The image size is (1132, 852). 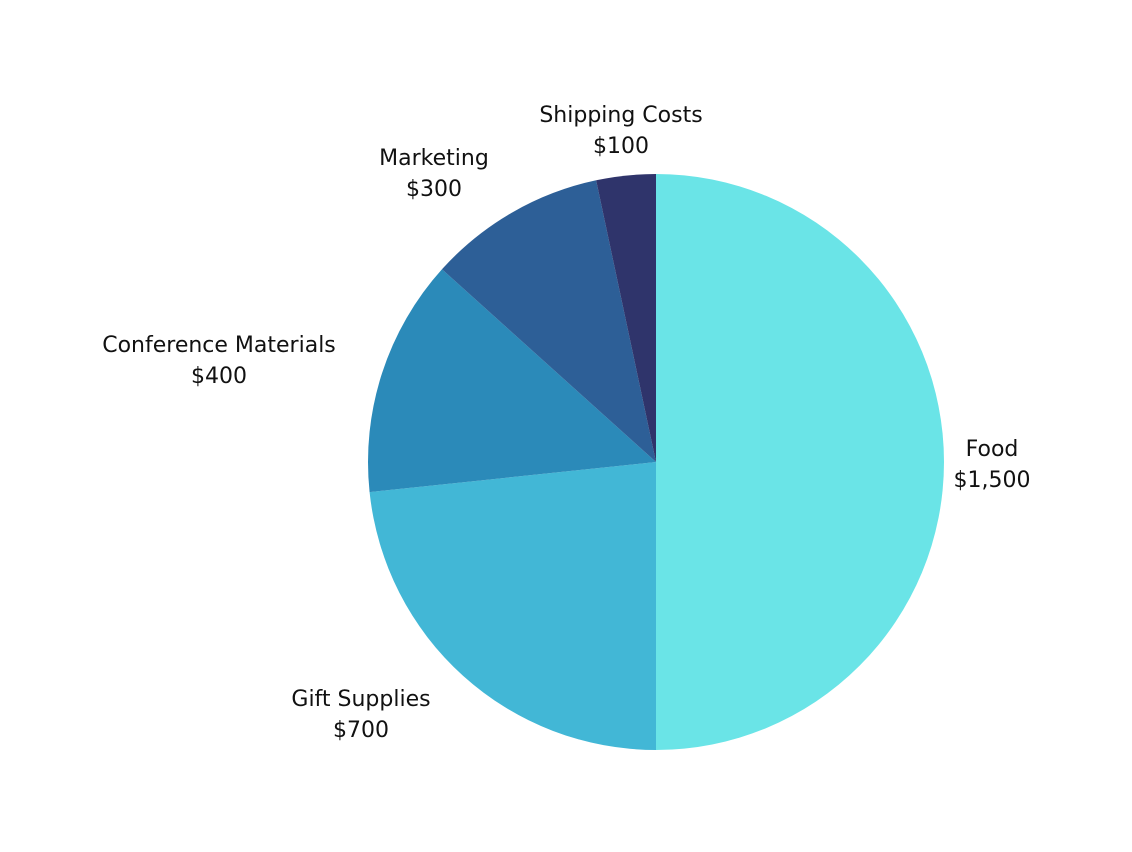 What do you see at coordinates (621, 146) in the screenshot?
I see `slice-value-label: $100` at bounding box center [621, 146].